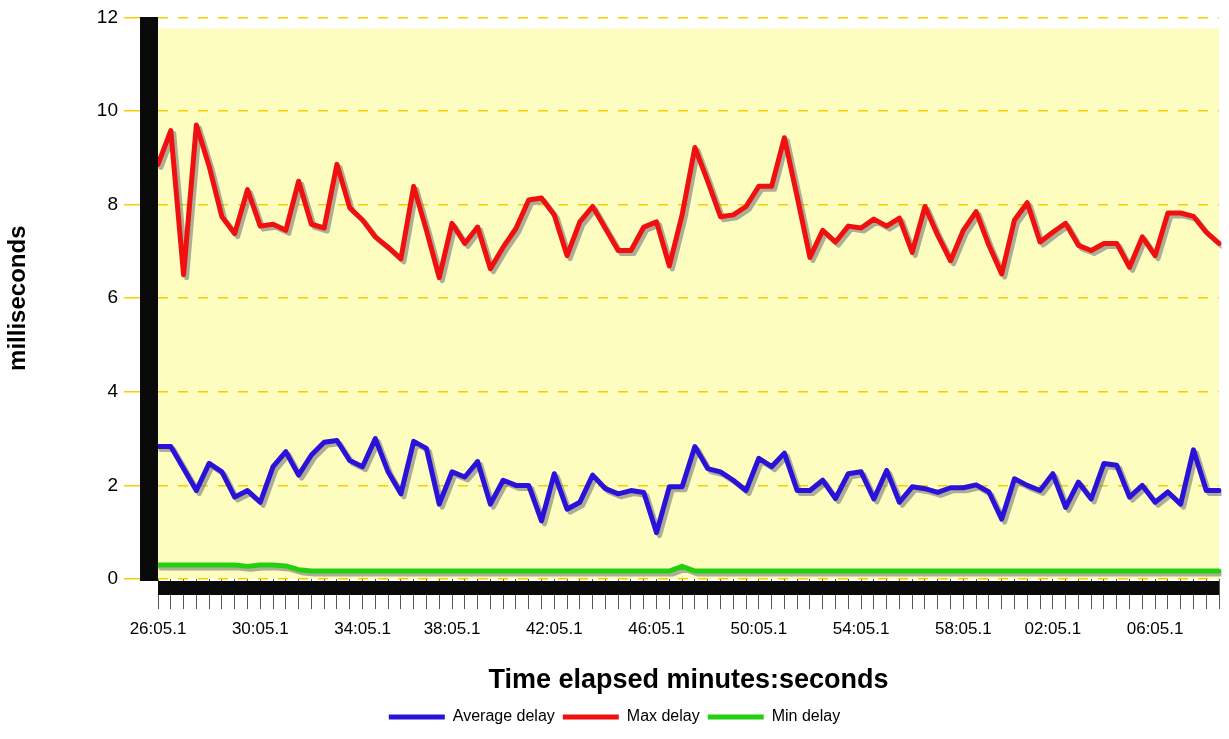  Describe the element at coordinates (362, 628) in the screenshot. I see `x-tick-label: 34:05.1` at that location.